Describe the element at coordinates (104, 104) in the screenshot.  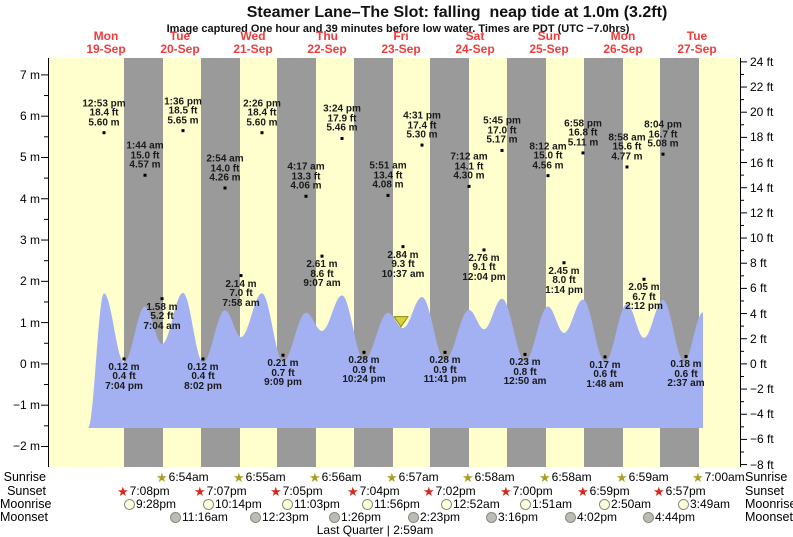
I see `tide-label-line: 12:53 pm` at that location.